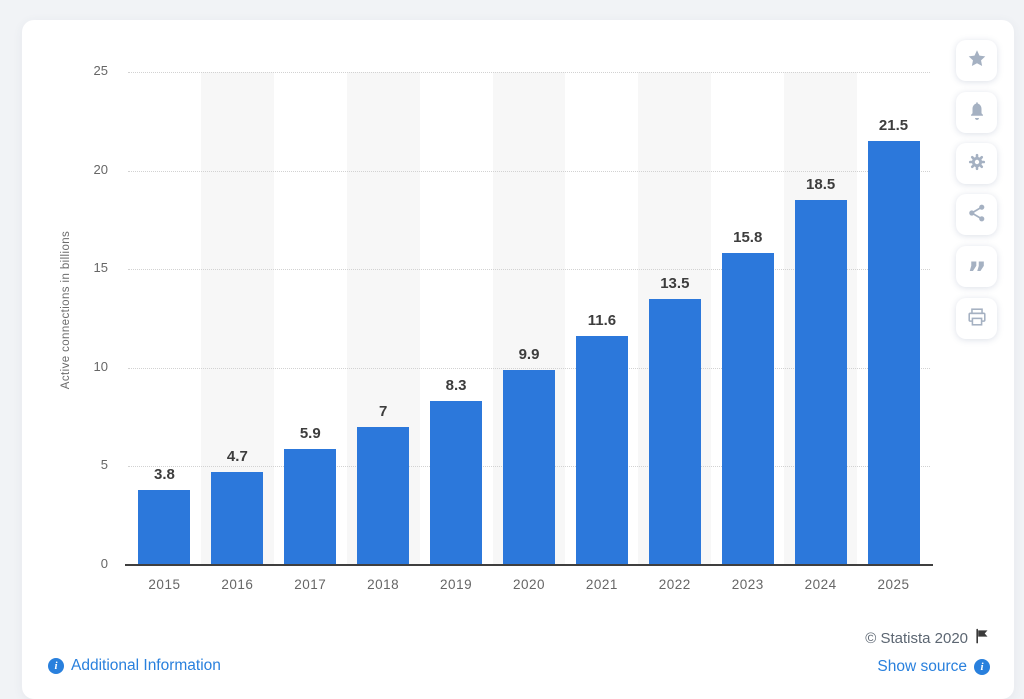  Describe the element at coordinates (893, 126) in the screenshot. I see `bar-value-label: 21.5` at that location.